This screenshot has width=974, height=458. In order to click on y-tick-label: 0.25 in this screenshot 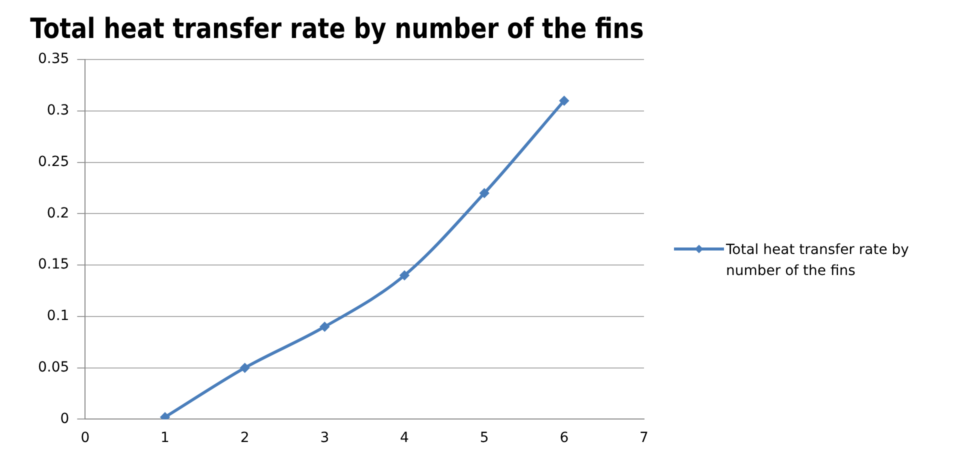, I will do `click(54, 162)`.